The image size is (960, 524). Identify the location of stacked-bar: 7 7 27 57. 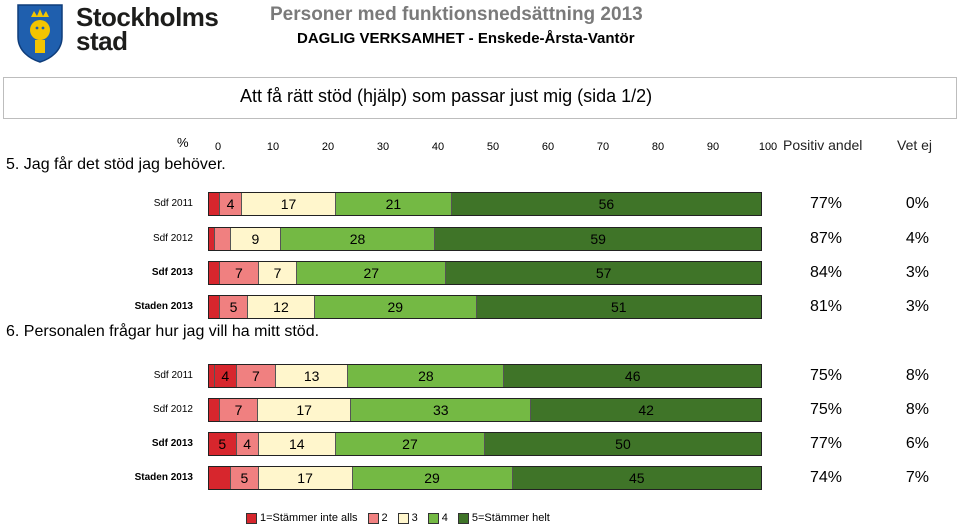
(485, 273).